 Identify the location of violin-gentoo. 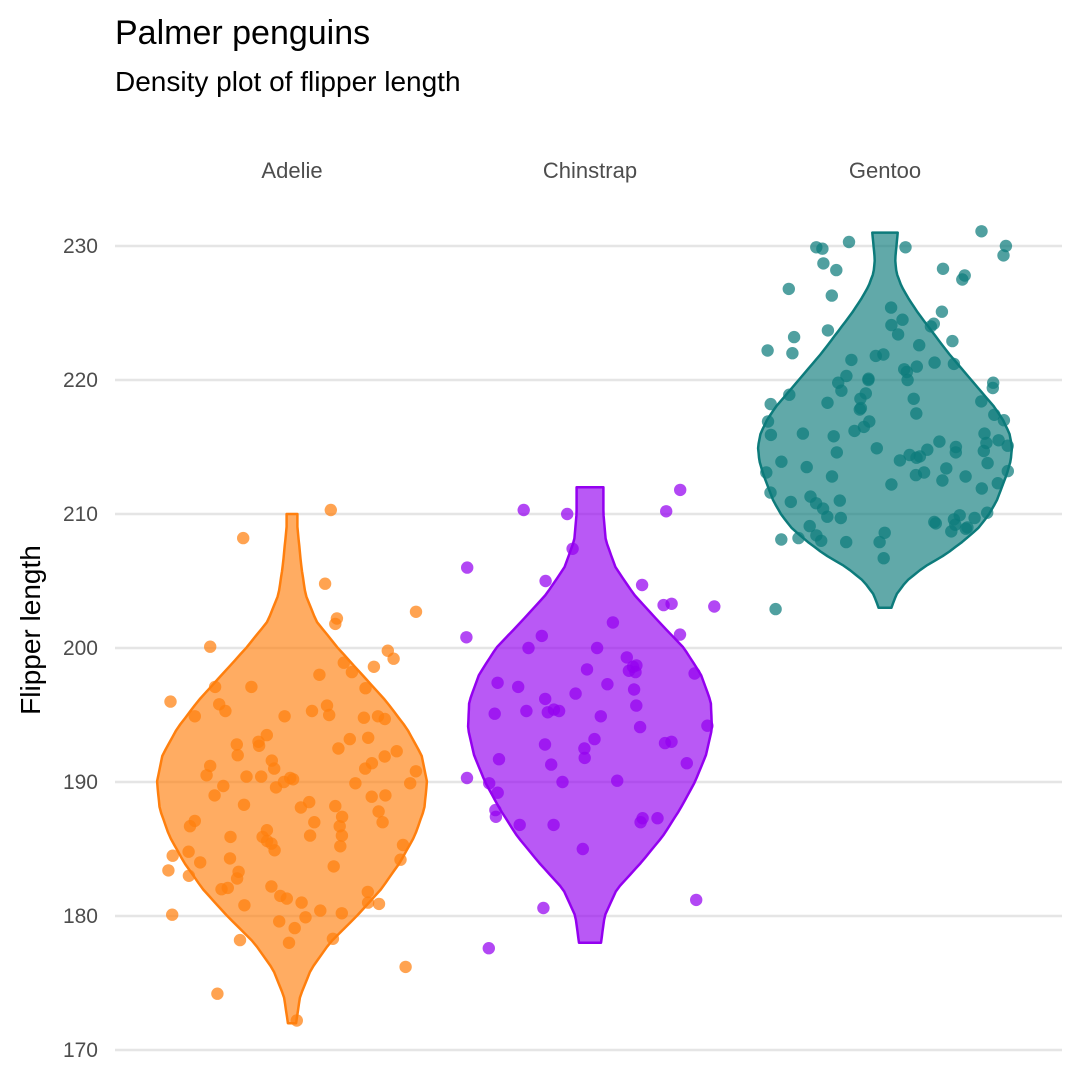
(885, 420).